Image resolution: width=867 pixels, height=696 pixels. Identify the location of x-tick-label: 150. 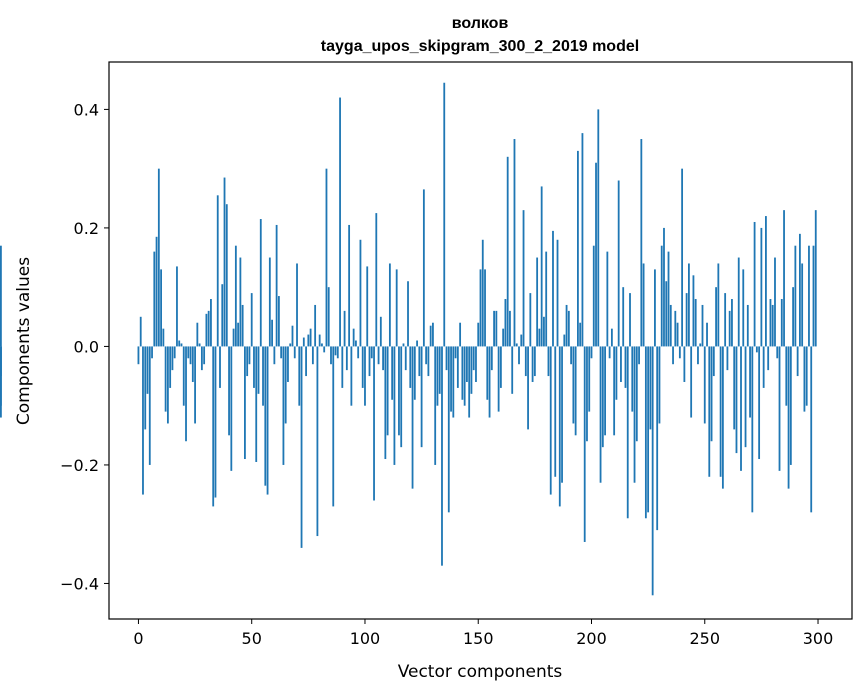
(478, 638).